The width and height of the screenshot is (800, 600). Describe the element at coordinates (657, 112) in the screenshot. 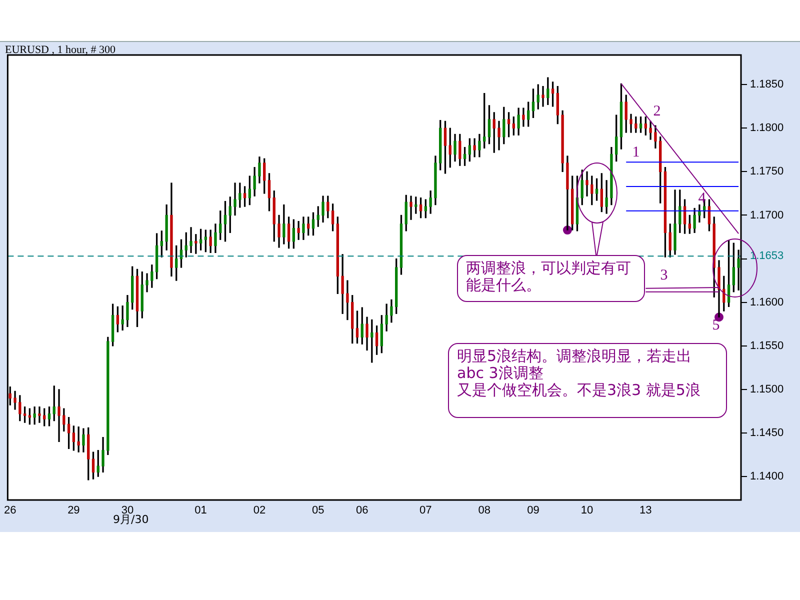

I see `annotation: 2` at that location.